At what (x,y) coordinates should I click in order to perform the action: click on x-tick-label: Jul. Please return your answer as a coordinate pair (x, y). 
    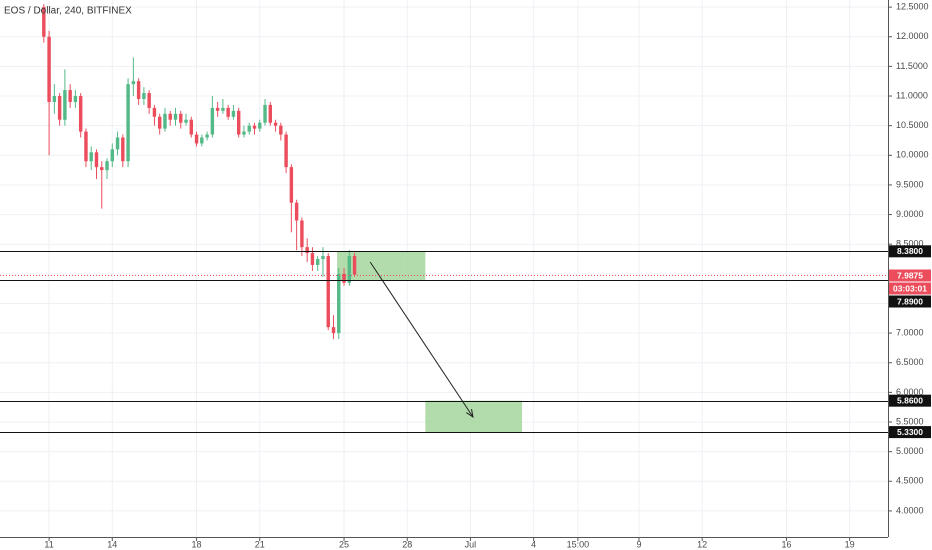
    Looking at the image, I should click on (471, 544).